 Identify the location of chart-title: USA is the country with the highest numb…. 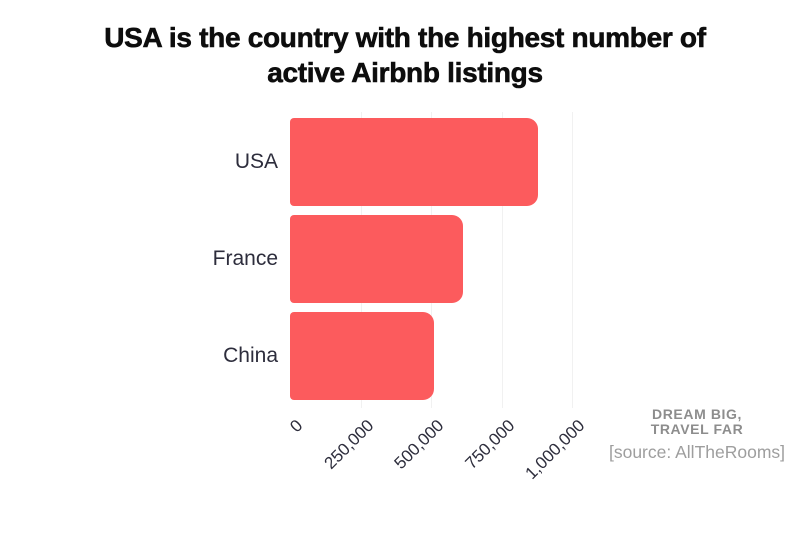
(402, 55).